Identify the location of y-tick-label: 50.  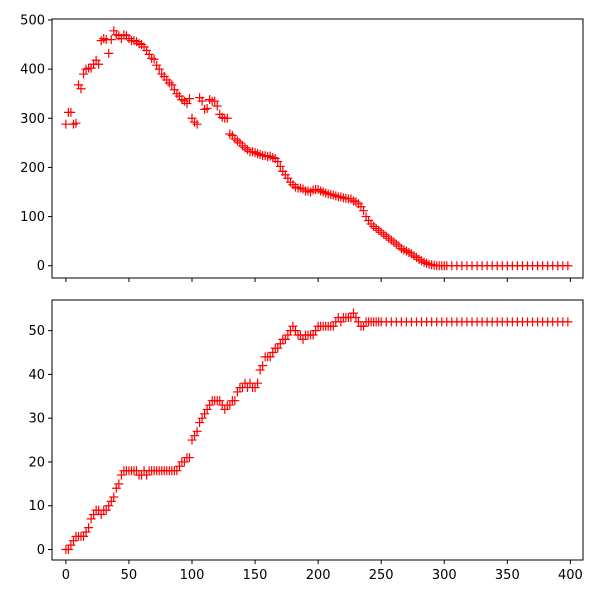
(36, 331).